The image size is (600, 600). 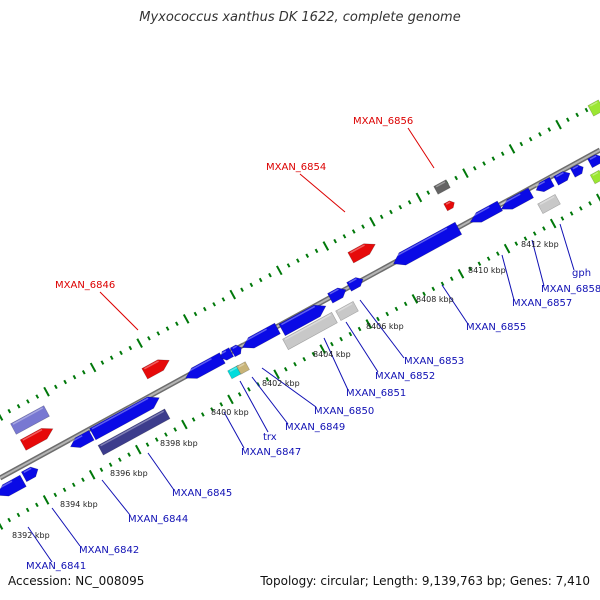 What do you see at coordinates (581, 273) in the screenshot?
I see `gene-label: gph` at bounding box center [581, 273].